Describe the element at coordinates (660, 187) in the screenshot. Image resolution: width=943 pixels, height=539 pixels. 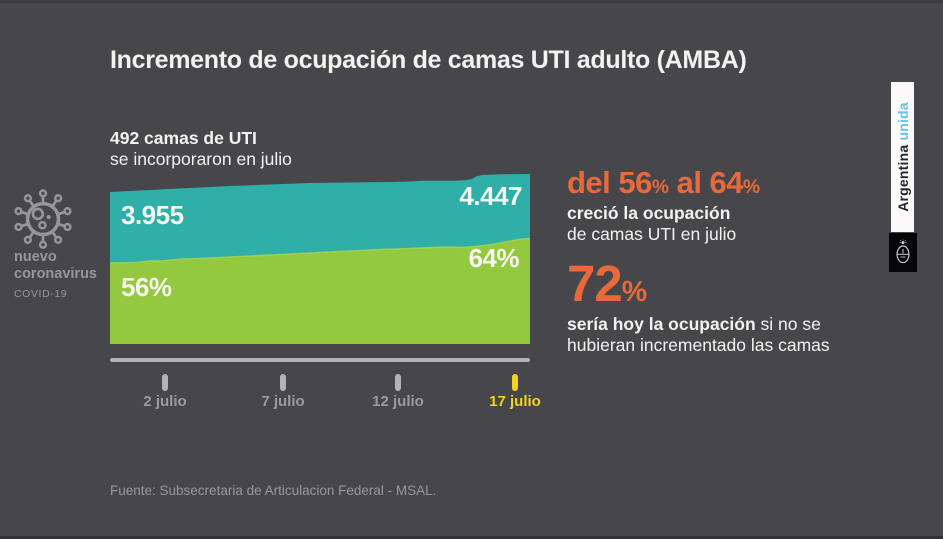
I see `range-pct1: %` at that location.